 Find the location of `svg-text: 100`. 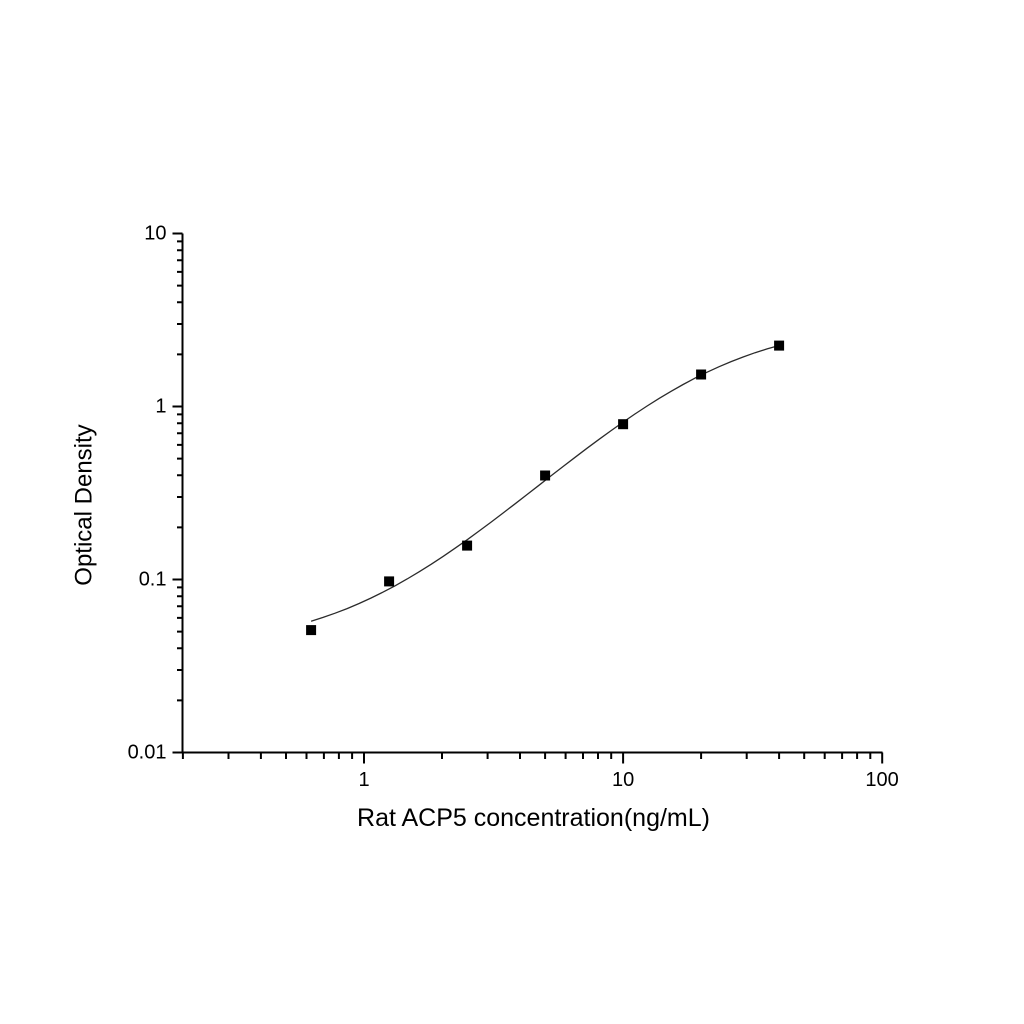

svg-text: 100 is located at coordinates (881, 780).